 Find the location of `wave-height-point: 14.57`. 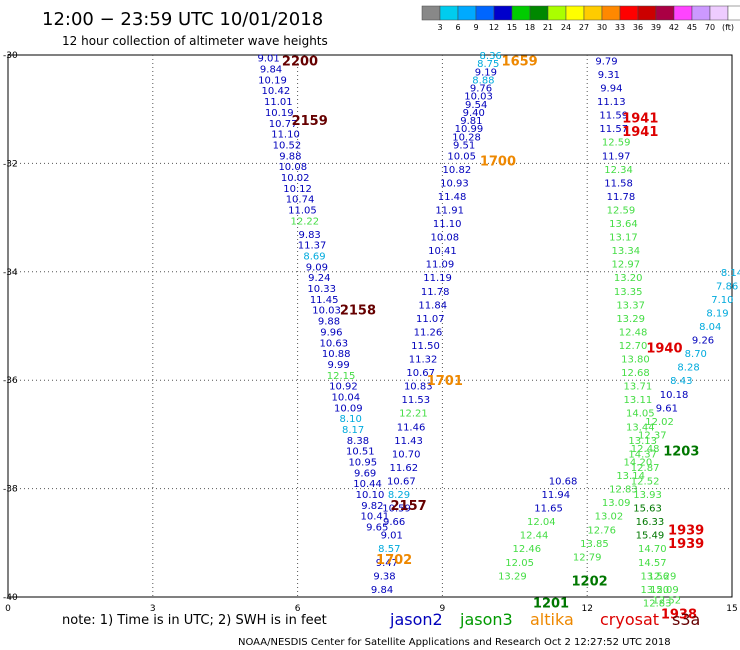

wave-height-point: 14.57 is located at coordinates (652, 563).